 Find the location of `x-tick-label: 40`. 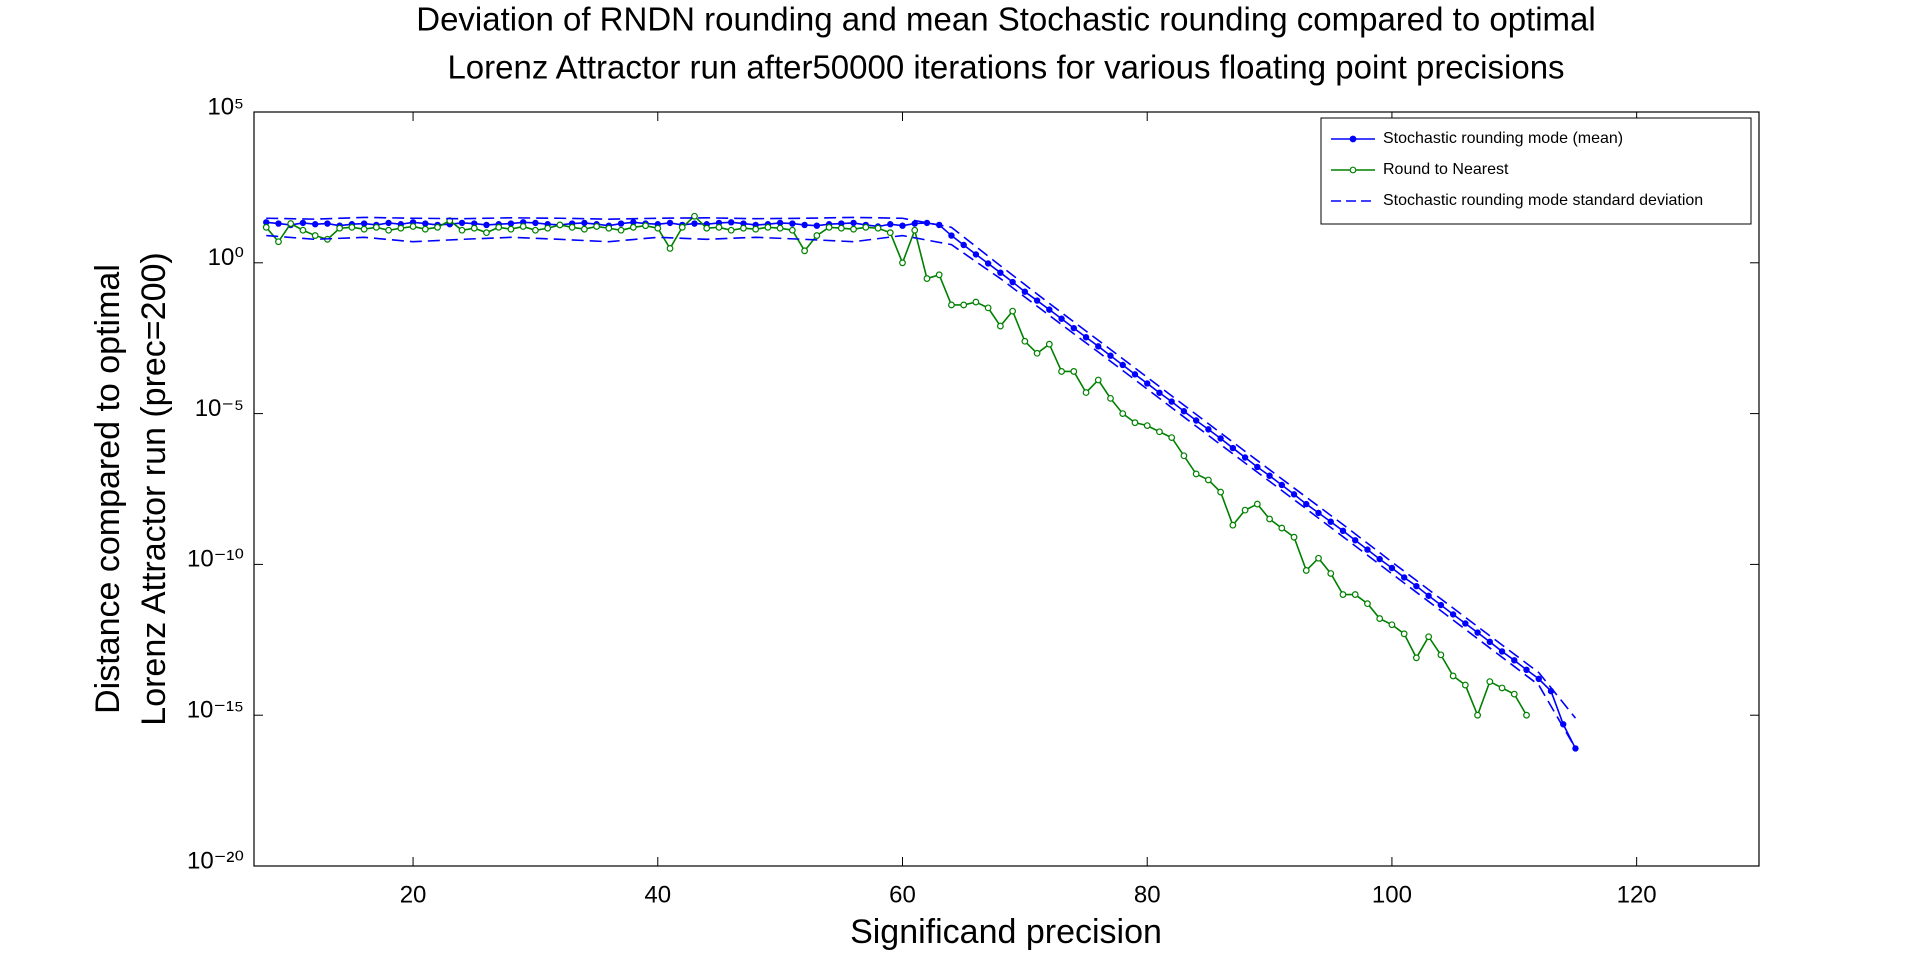

x-tick-label: 40 is located at coordinates (657, 894).